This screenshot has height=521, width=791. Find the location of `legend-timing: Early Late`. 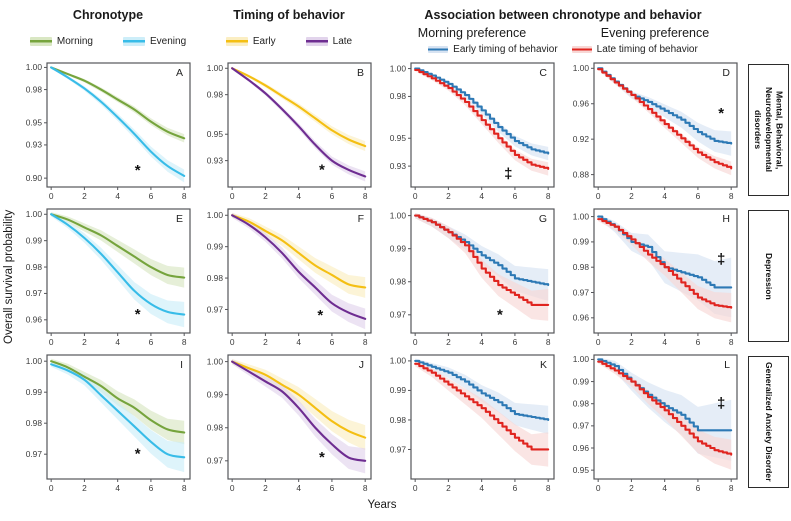

legend-timing: Early Late is located at coordinates (289, 41).